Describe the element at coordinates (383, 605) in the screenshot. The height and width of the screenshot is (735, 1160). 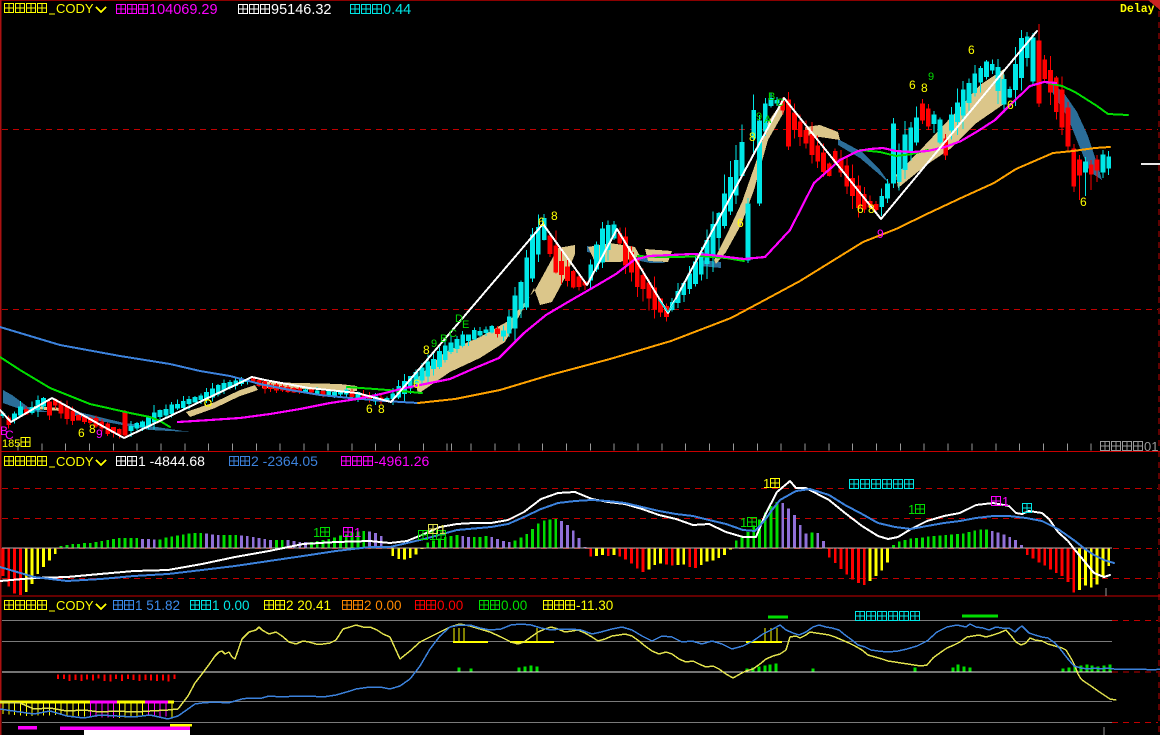
I see `svg-text: 2 0.00` at that location.